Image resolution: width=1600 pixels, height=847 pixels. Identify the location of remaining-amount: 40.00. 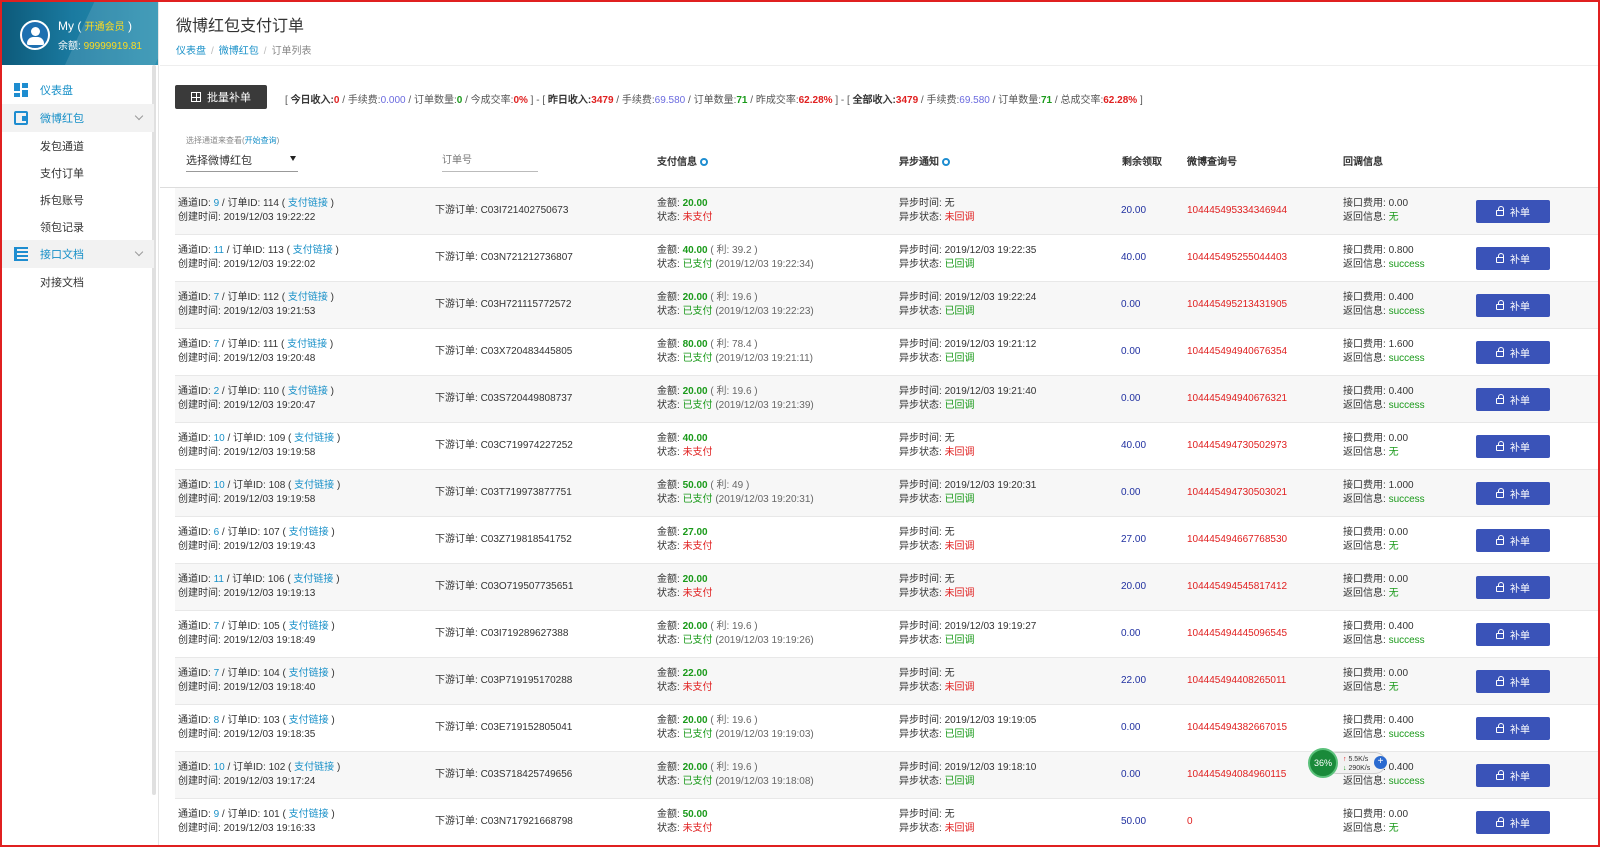
(1134, 257).